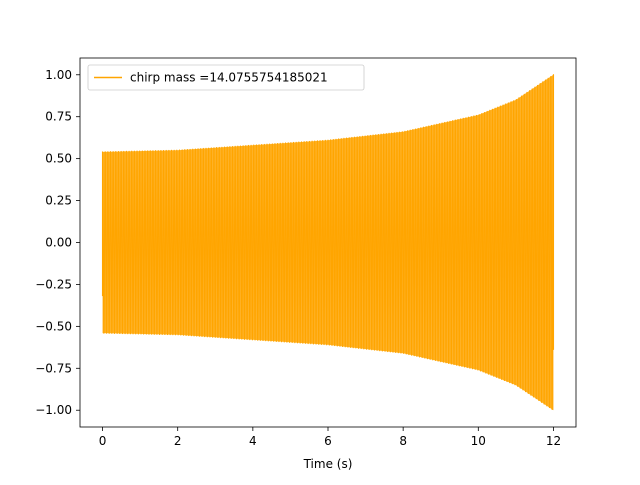  What do you see at coordinates (53, 284) in the screenshot?
I see `y-tick-label: −0.25` at bounding box center [53, 284].